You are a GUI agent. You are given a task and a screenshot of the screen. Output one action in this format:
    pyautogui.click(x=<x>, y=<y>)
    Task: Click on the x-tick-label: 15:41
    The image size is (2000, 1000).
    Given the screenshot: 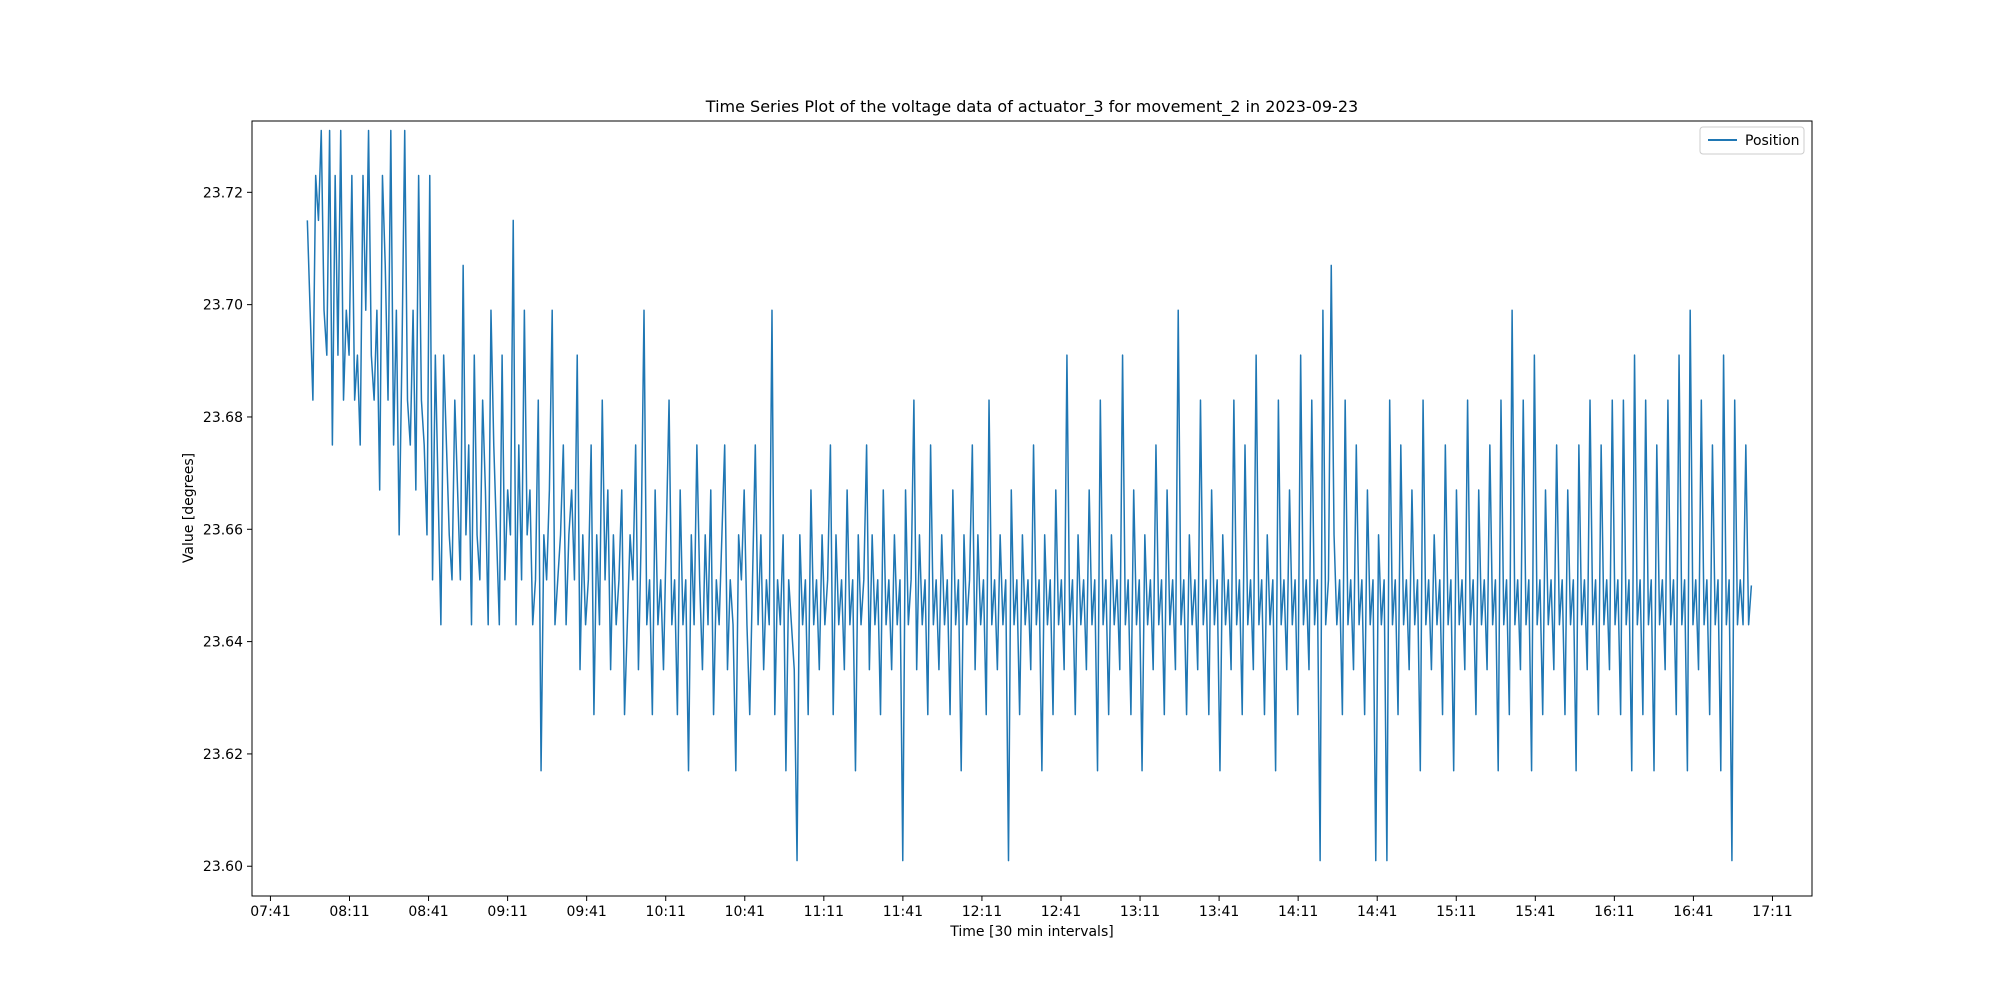 What is the action you would take?
    pyautogui.click(x=1535, y=912)
    